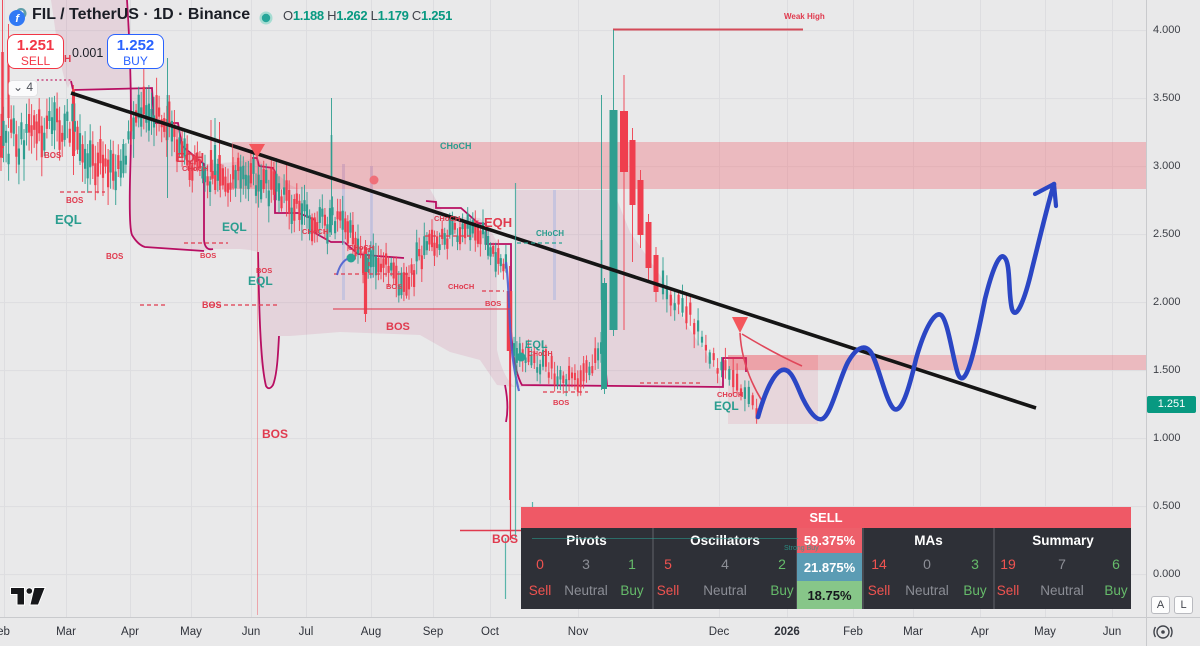 This screenshot has width=1200, height=646. Describe the element at coordinates (804, 16) in the screenshot. I see `svg-text: Weak High` at that location.